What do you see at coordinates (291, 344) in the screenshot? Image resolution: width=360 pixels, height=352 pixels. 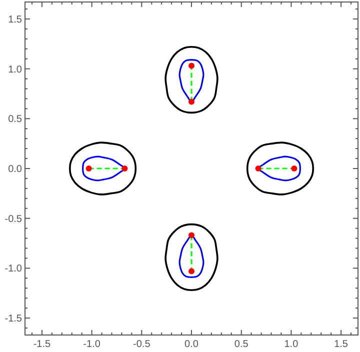 I see `x-tick-label: 1.0` at bounding box center [291, 344].